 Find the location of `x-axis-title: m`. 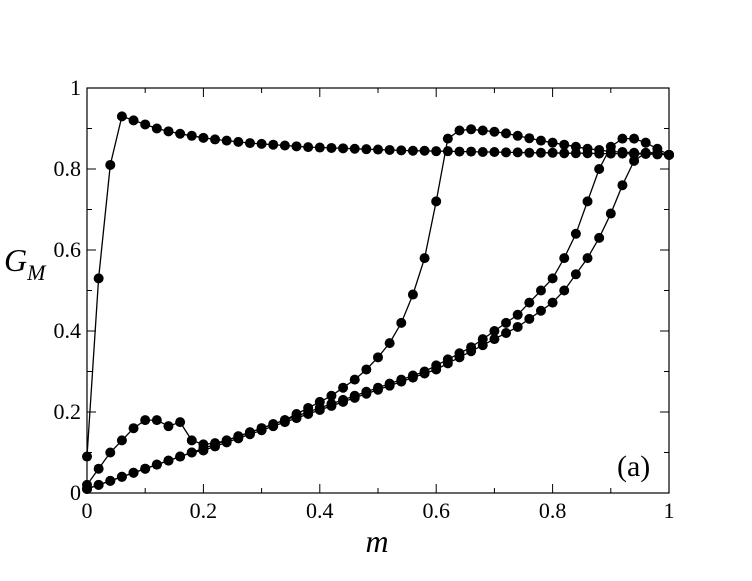

x-axis-title: m is located at coordinates (376, 541).